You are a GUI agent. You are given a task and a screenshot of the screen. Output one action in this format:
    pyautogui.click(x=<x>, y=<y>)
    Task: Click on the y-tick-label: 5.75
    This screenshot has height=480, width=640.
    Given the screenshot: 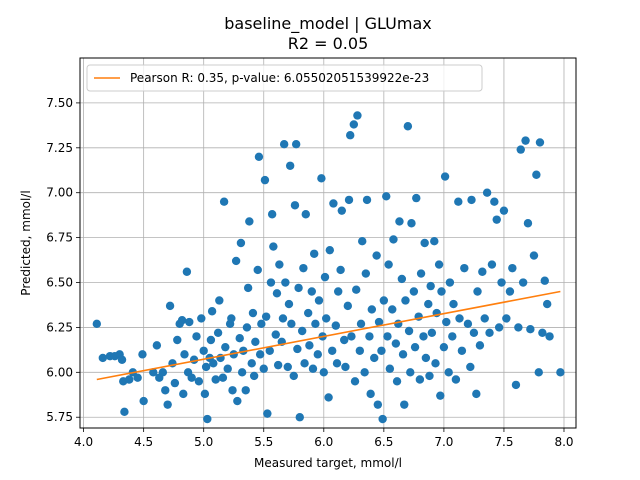 What is the action you would take?
    pyautogui.click(x=59, y=417)
    